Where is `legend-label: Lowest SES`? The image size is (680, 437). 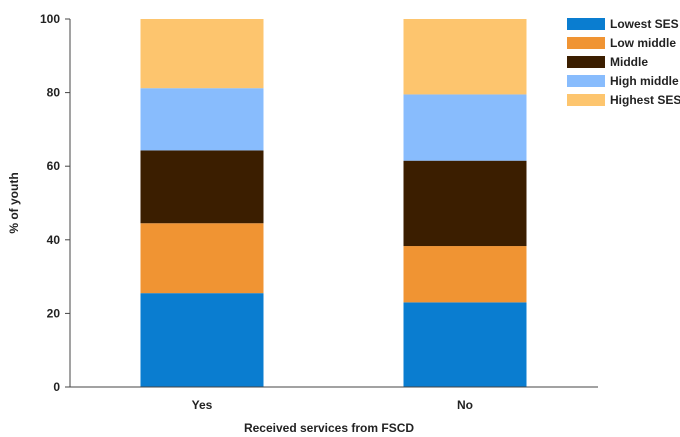 legend-label: Lowest SES is located at coordinates (644, 24).